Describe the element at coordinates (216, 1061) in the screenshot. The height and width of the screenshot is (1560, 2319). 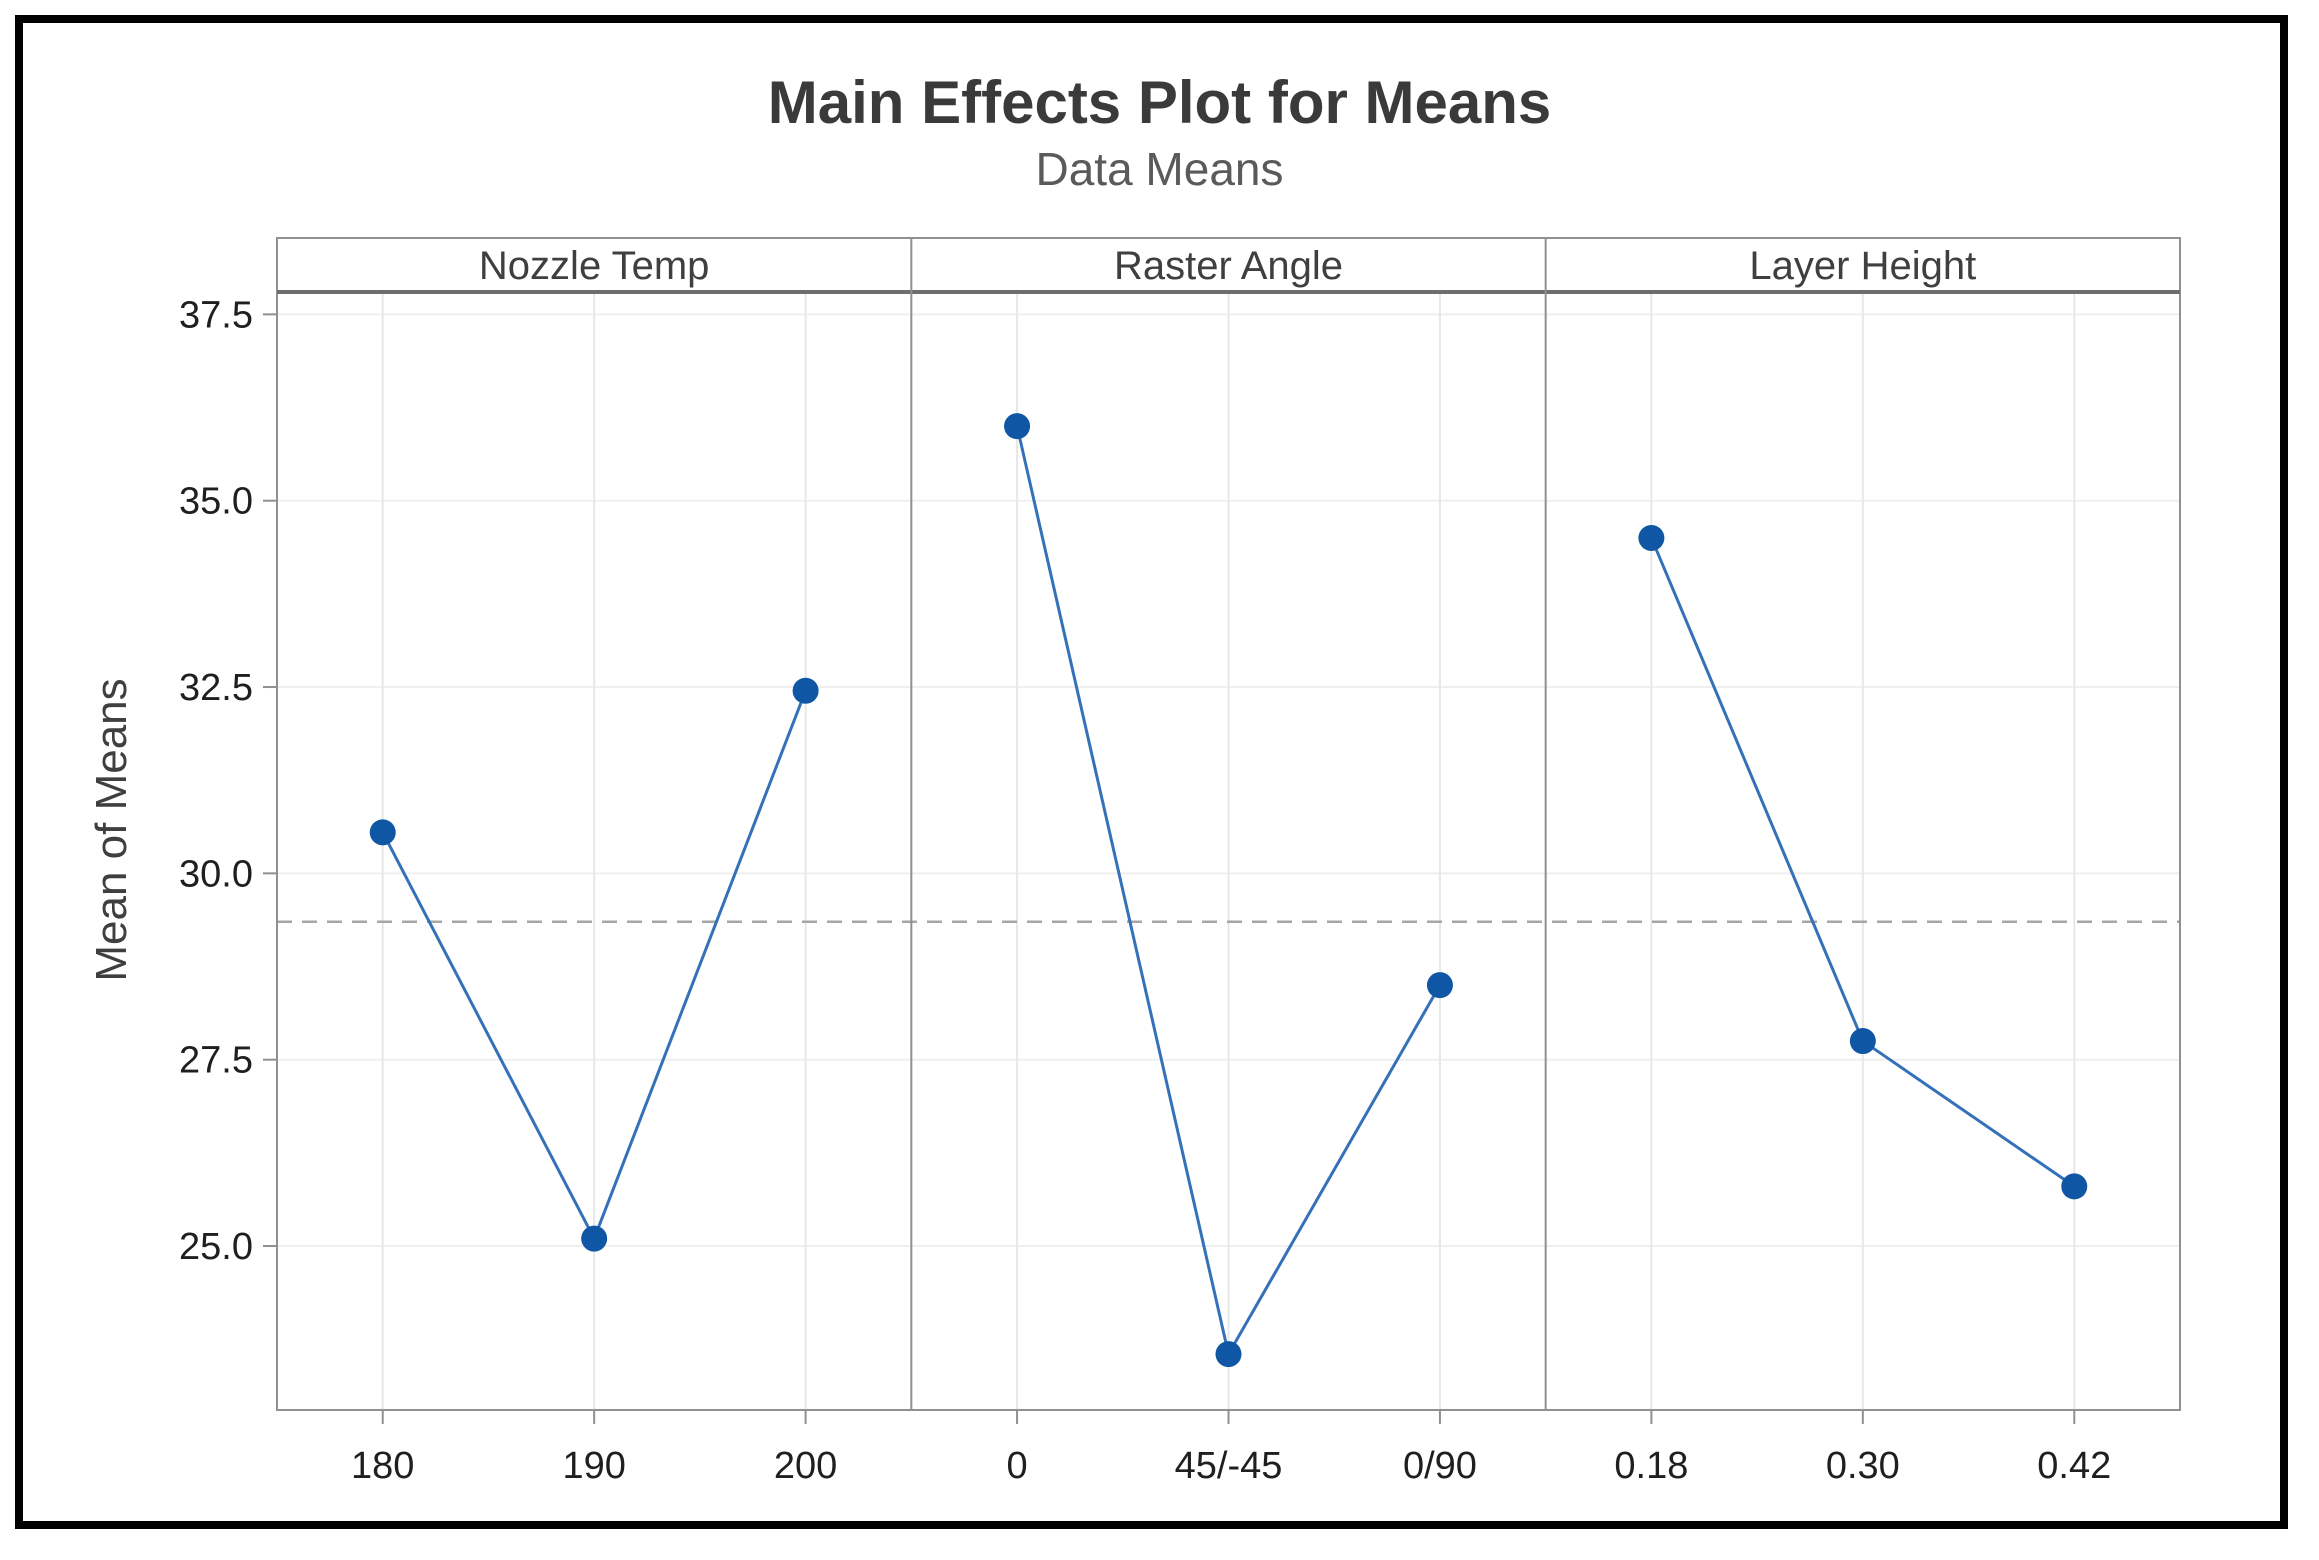
I see `y-tick-label: 27.5` at that location.